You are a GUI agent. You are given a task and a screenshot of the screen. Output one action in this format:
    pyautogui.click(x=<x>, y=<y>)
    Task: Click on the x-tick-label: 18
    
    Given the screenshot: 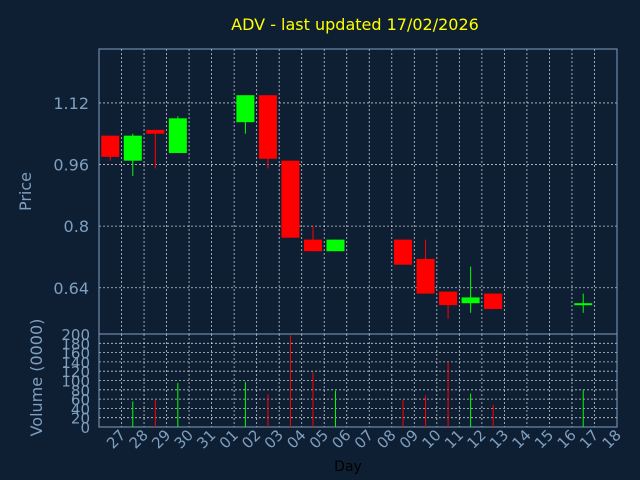 What is the action you would take?
    pyautogui.click(x=612, y=439)
    